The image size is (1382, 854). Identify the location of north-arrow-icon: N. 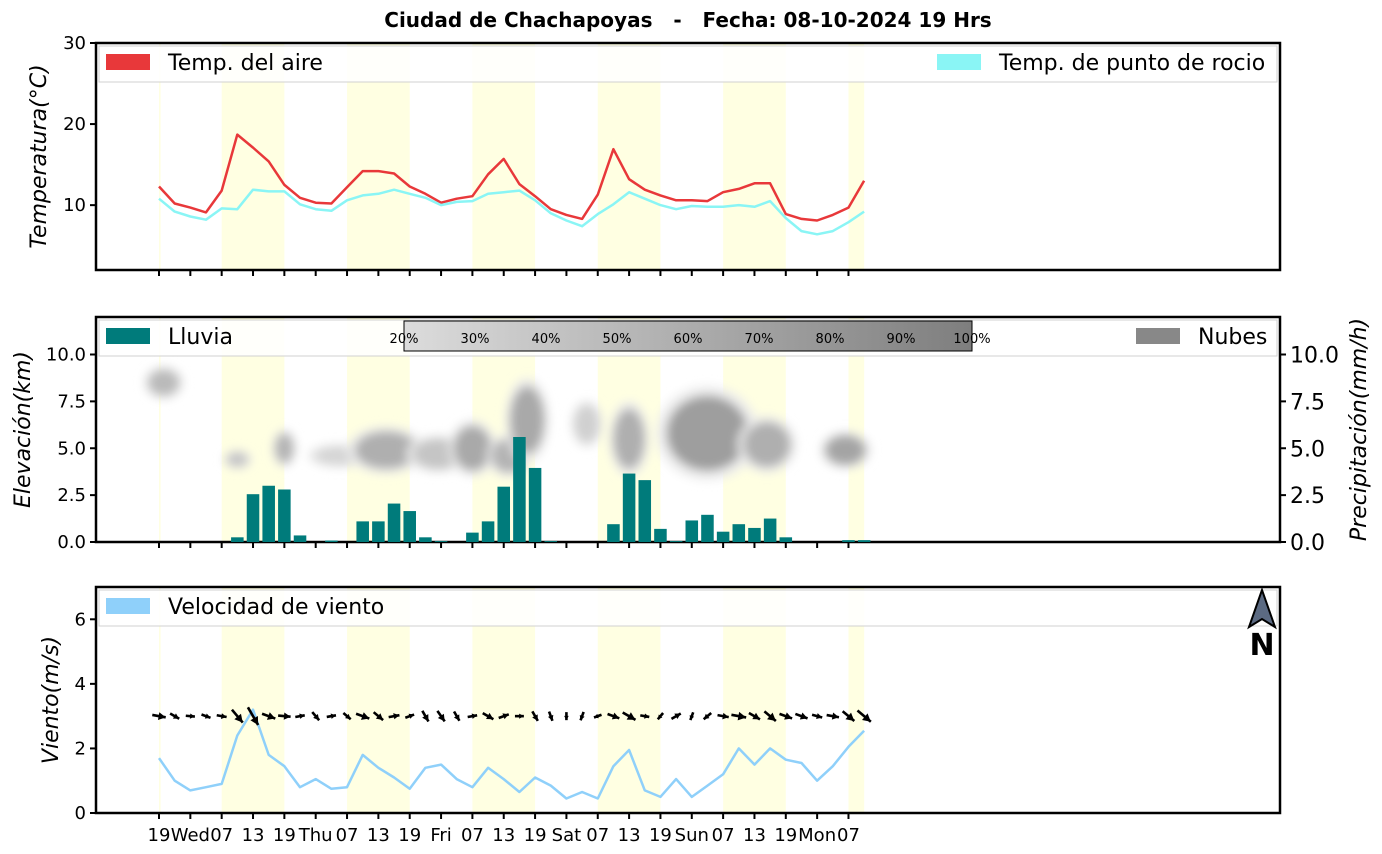
(1262, 624).